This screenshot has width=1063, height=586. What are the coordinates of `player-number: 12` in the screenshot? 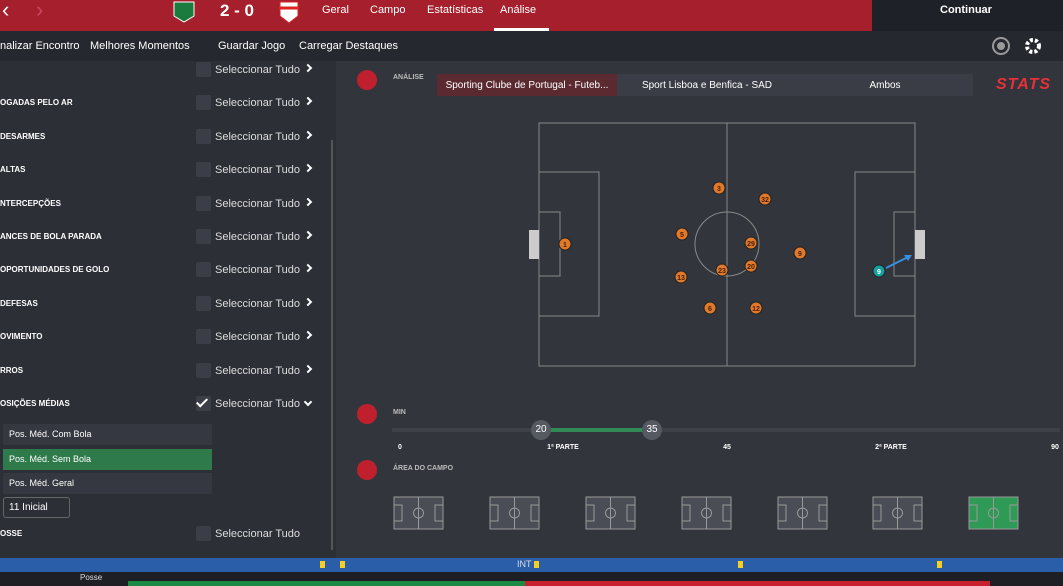 It's located at (756, 309).